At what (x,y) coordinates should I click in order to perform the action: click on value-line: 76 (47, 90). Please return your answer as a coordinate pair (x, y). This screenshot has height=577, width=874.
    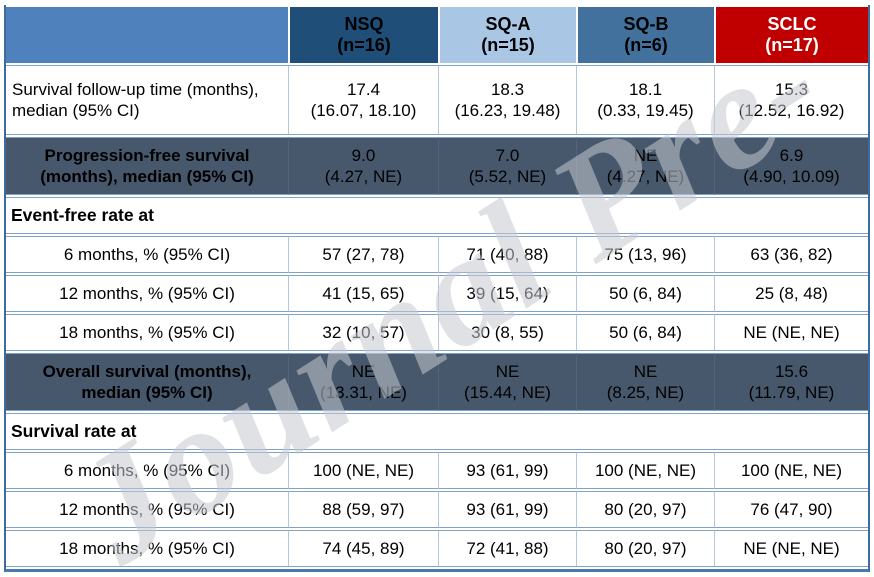
    Looking at the image, I should click on (791, 509).